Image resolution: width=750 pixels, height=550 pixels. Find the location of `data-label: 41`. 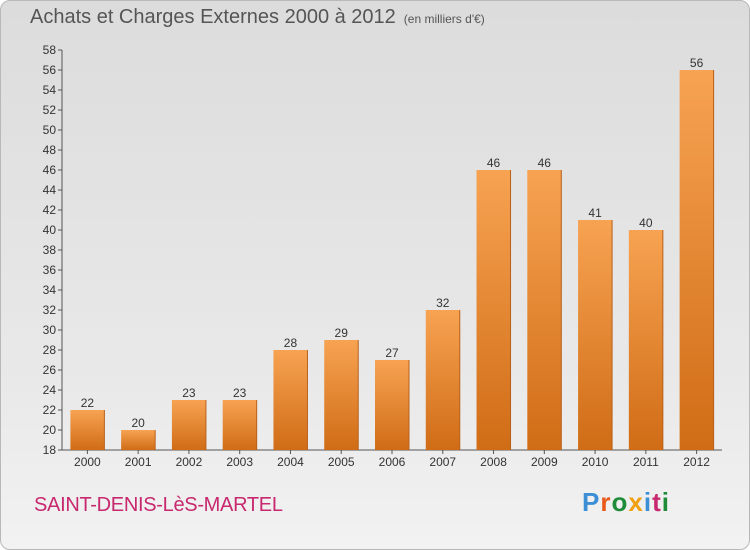

data-label: 41 is located at coordinates (595, 213).